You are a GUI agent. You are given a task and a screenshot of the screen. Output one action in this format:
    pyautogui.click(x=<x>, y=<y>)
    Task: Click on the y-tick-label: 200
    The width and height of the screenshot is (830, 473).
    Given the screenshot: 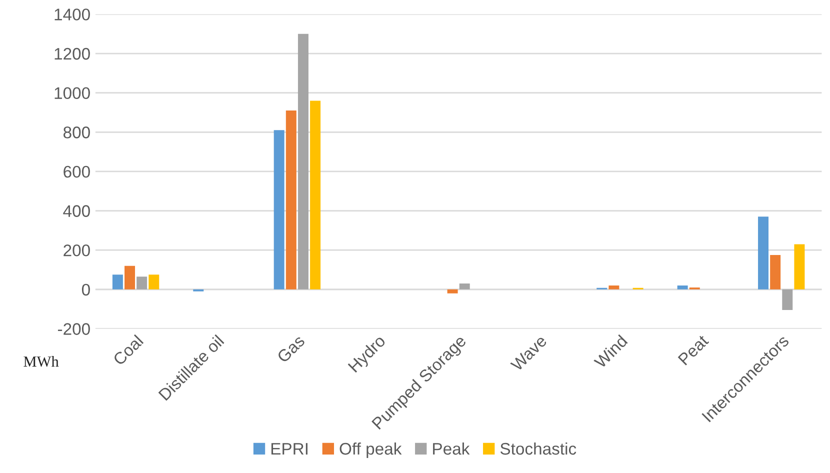 What is the action you would take?
    pyautogui.click(x=77, y=250)
    